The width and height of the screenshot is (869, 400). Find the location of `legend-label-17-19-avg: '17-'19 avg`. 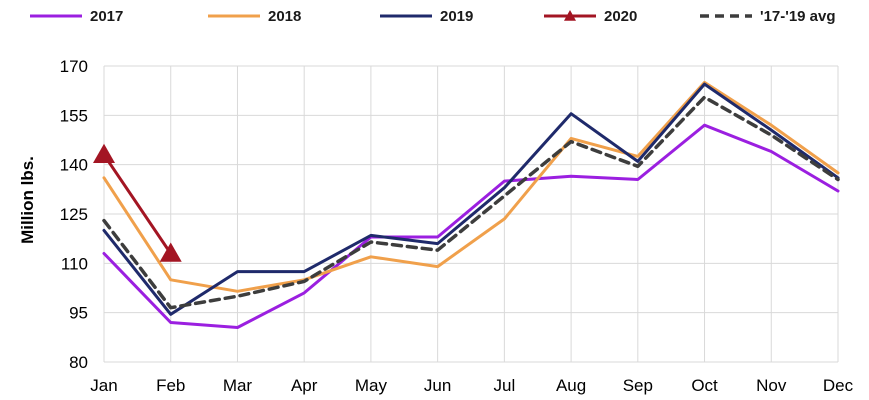

legend-label-17-19-avg: '17-'19 avg is located at coordinates (798, 16).